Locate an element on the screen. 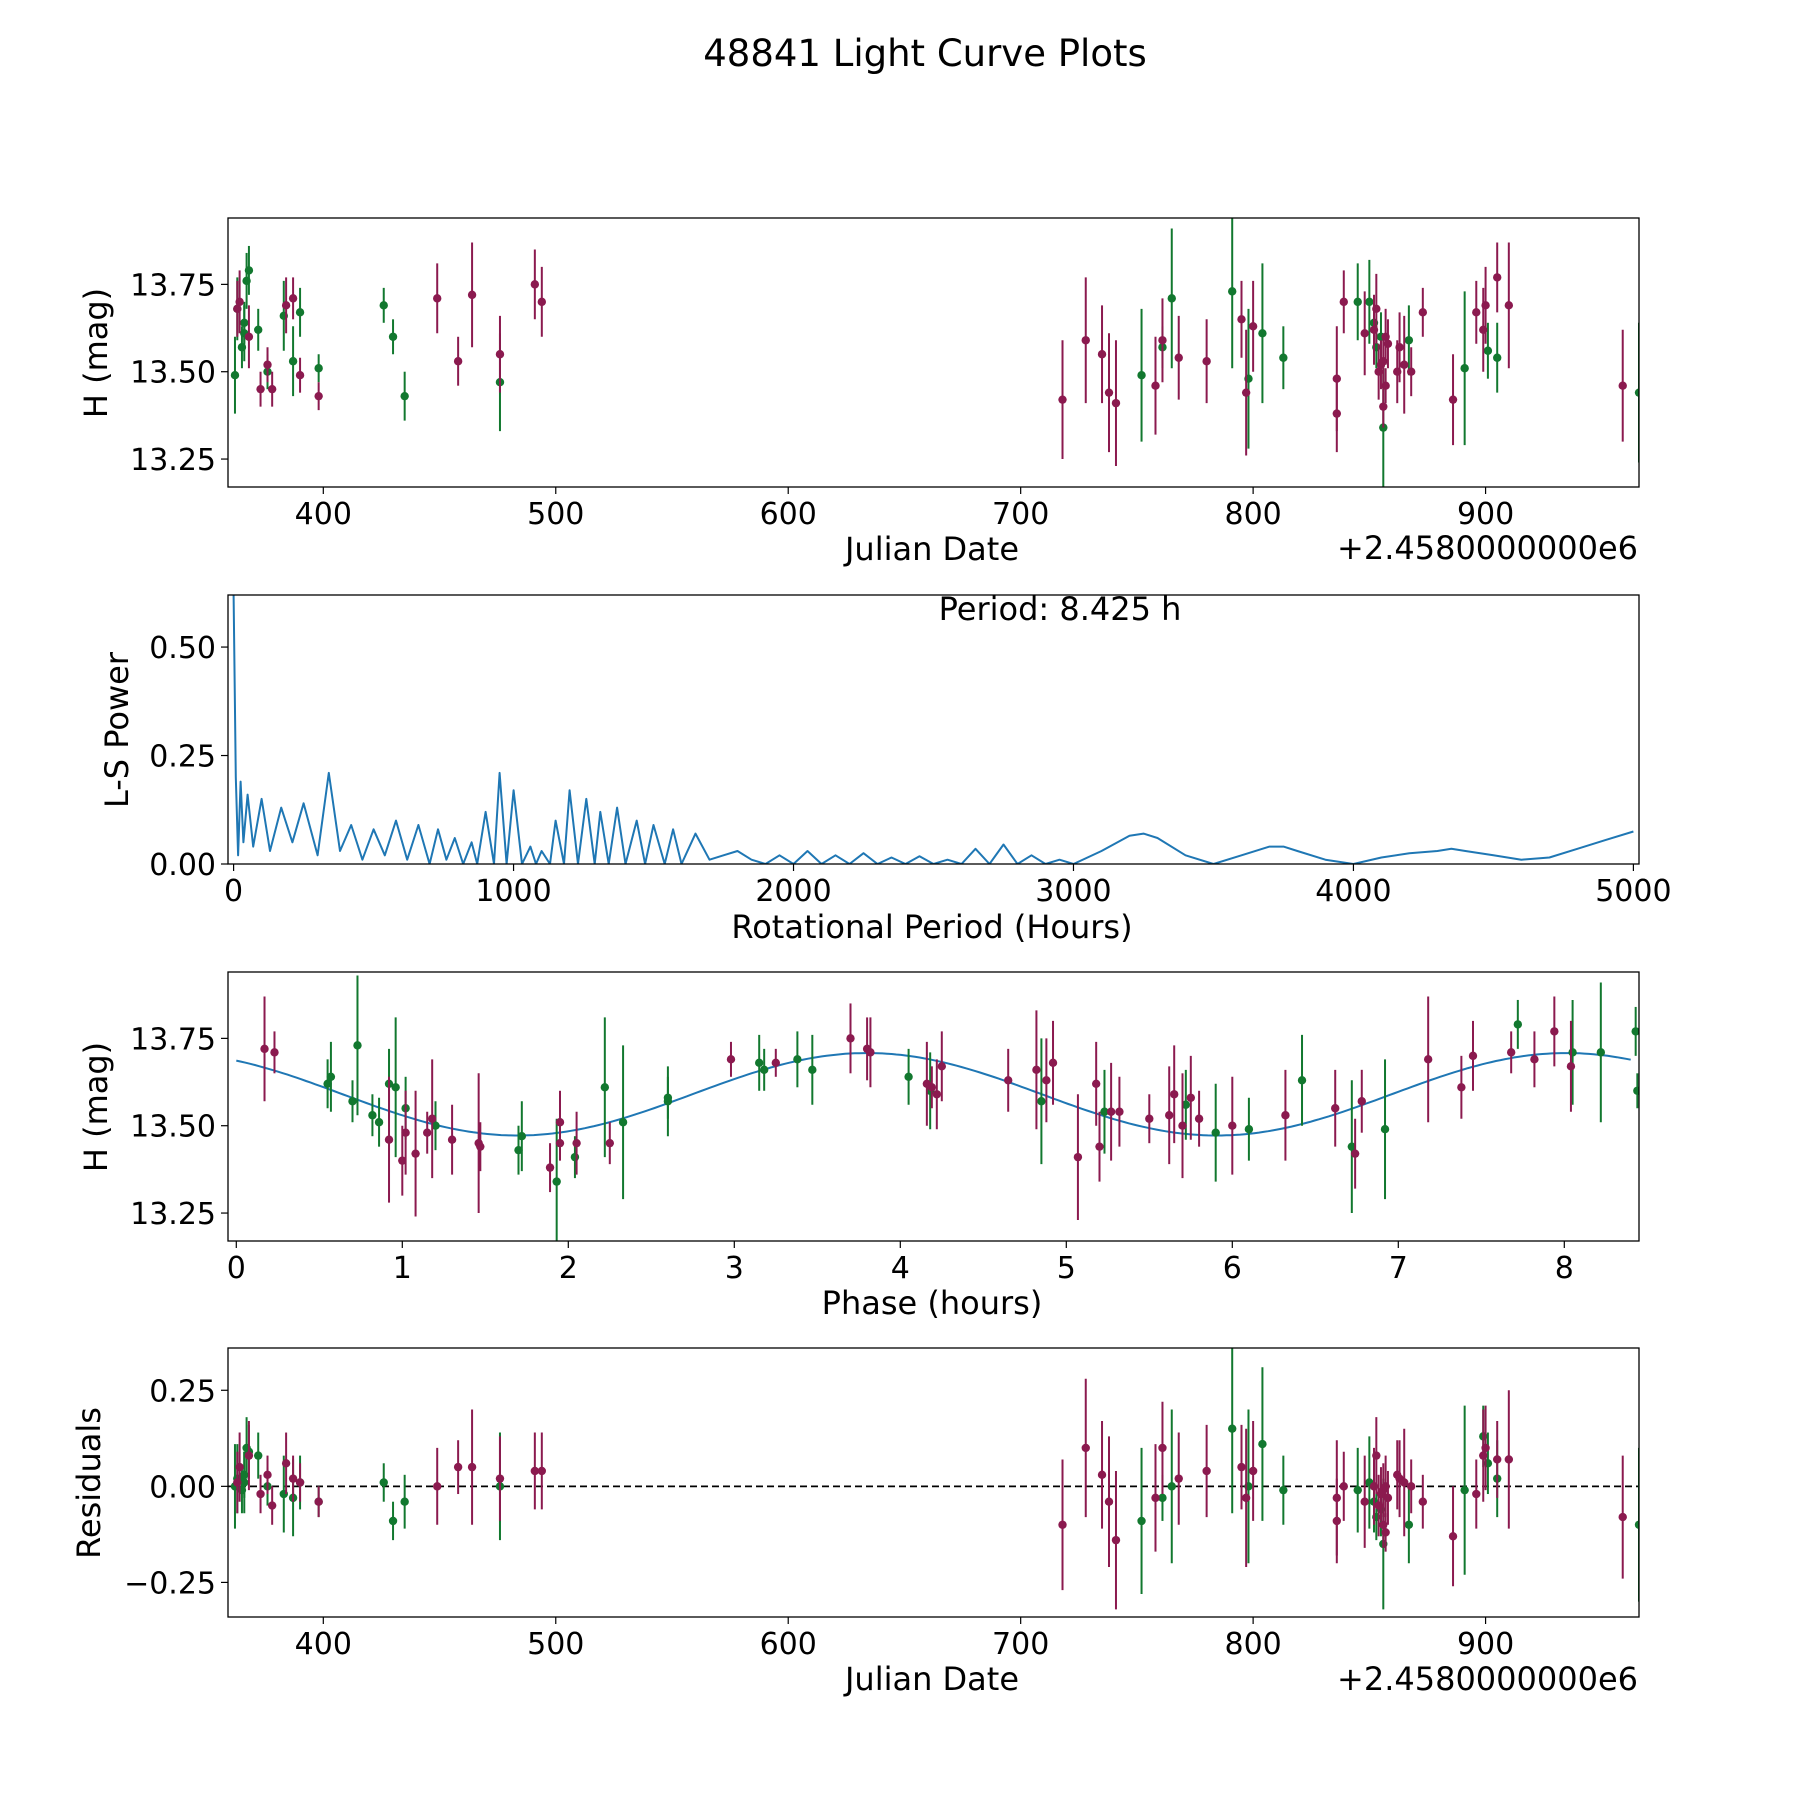  residuals-ytick-label: −0.25 is located at coordinates (170, 1583).